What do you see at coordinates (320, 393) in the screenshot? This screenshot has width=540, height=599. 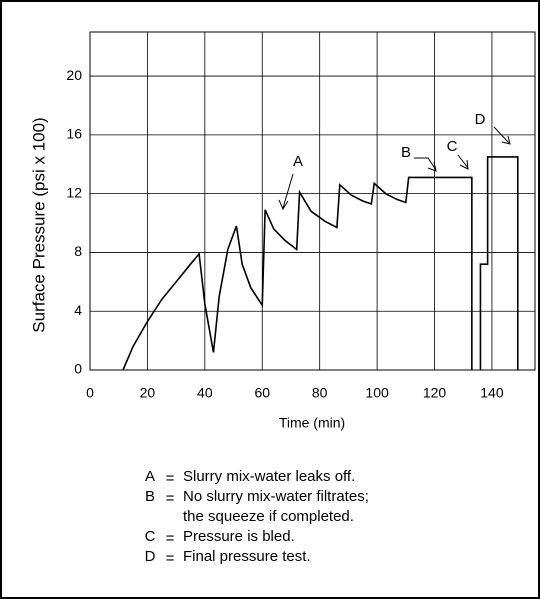 I see `x-tick-label: 80` at bounding box center [320, 393].